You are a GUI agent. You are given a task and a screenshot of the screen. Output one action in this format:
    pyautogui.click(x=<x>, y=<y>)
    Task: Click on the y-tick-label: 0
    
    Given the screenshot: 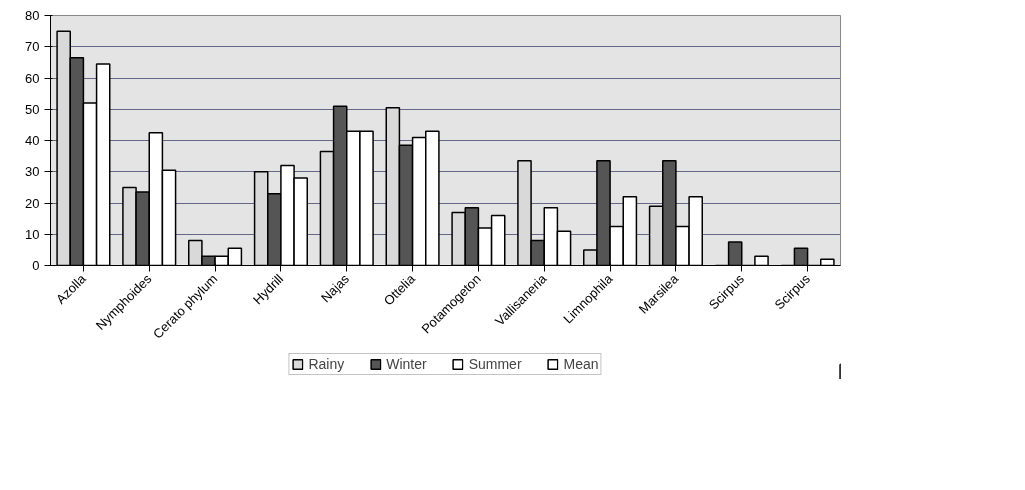 What is the action you would take?
    pyautogui.click(x=36, y=265)
    